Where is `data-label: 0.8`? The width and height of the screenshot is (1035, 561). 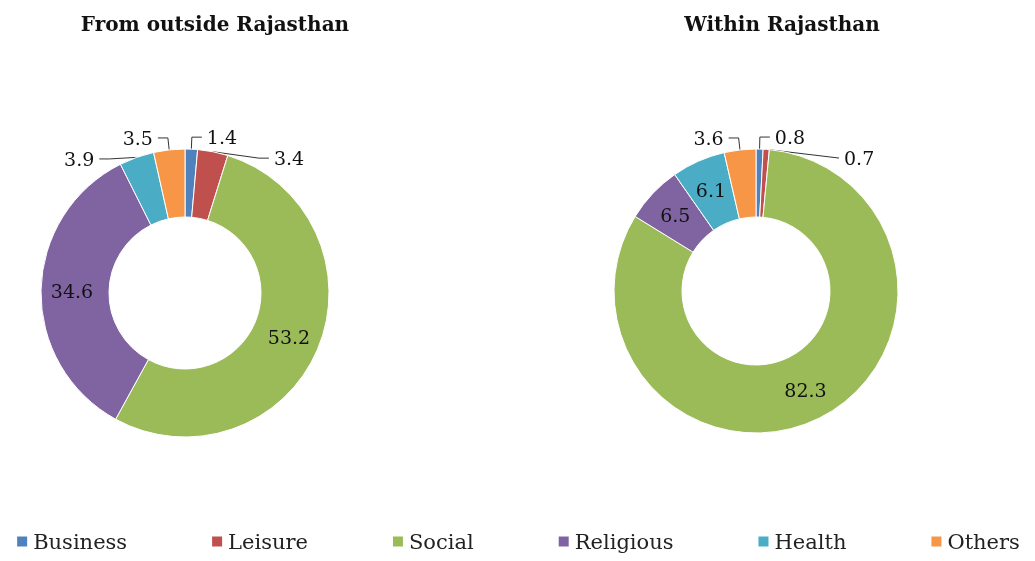
data-label: 0.8 is located at coordinates (790, 137).